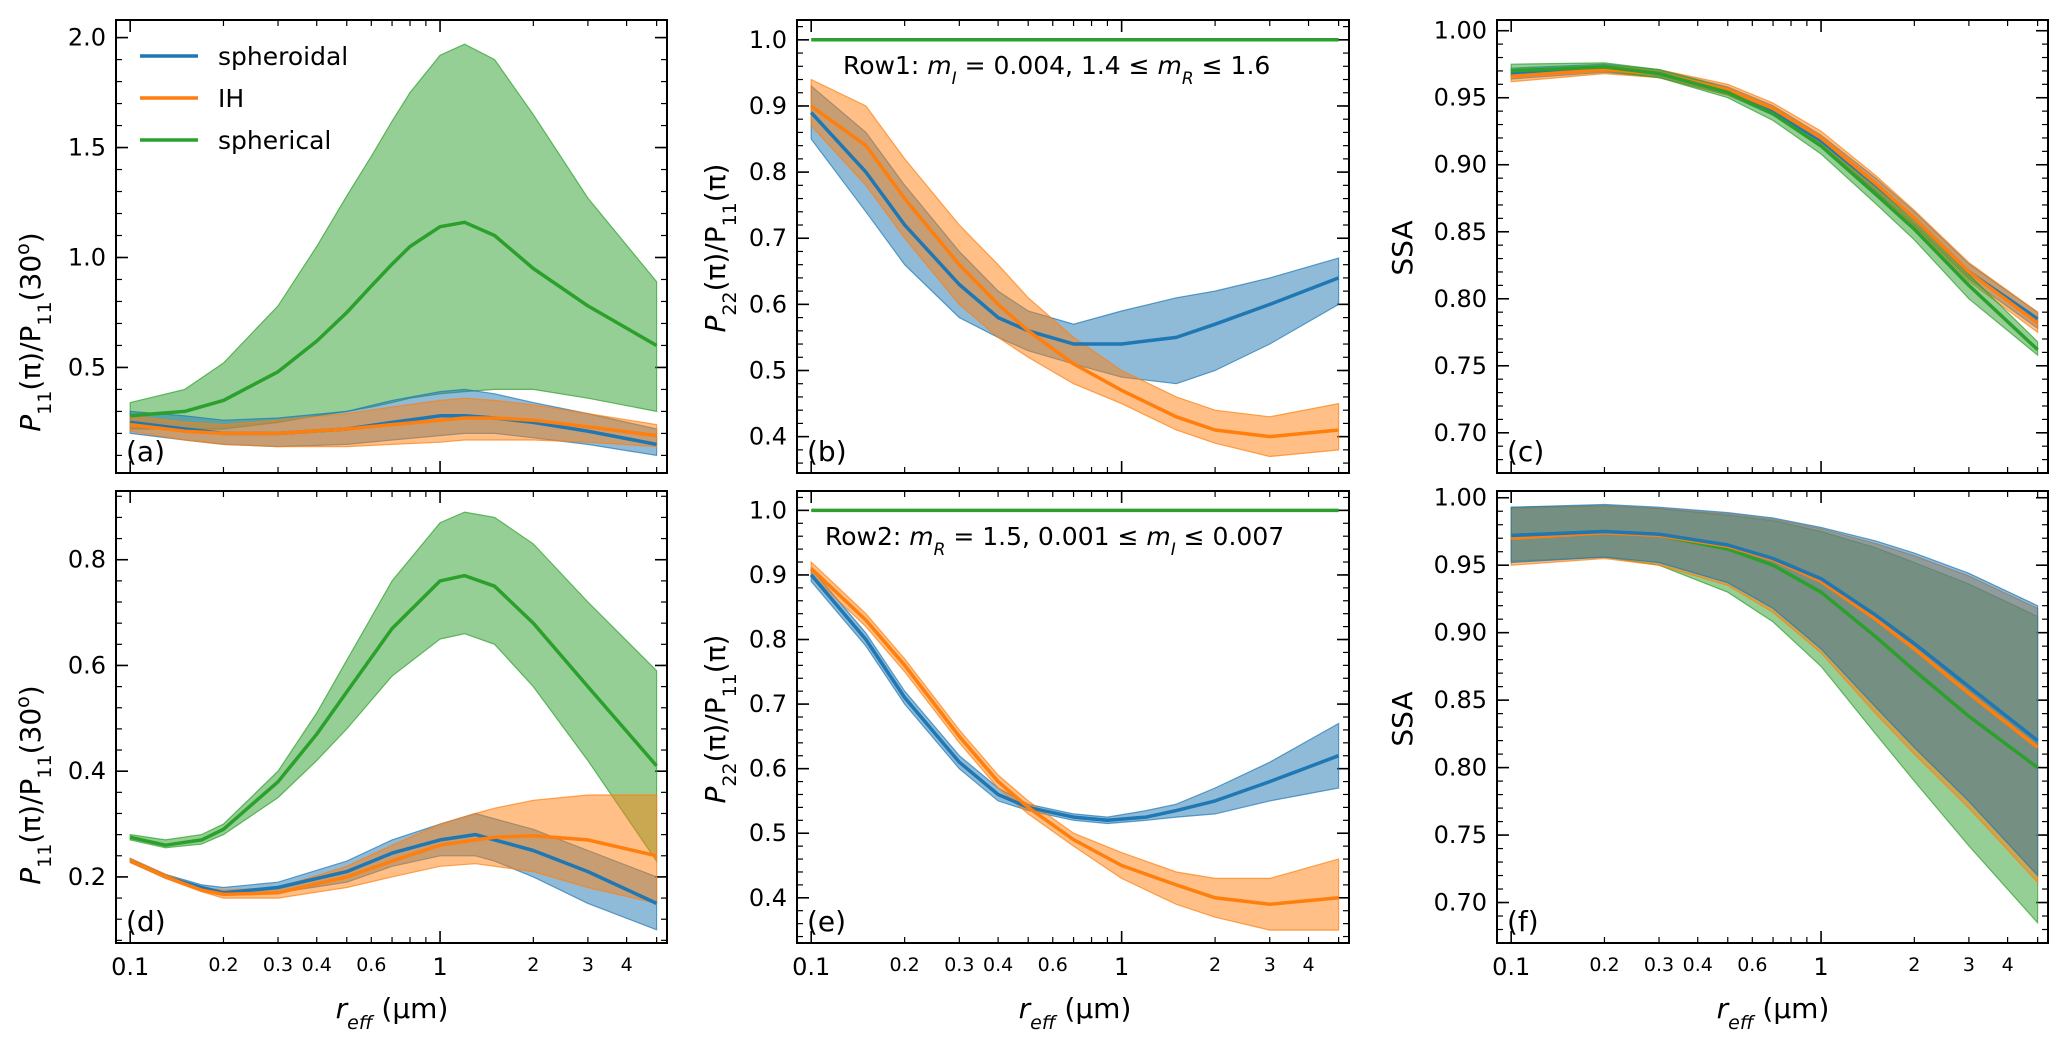  I want to click on legend-label-ih: IH, so click(231, 98).